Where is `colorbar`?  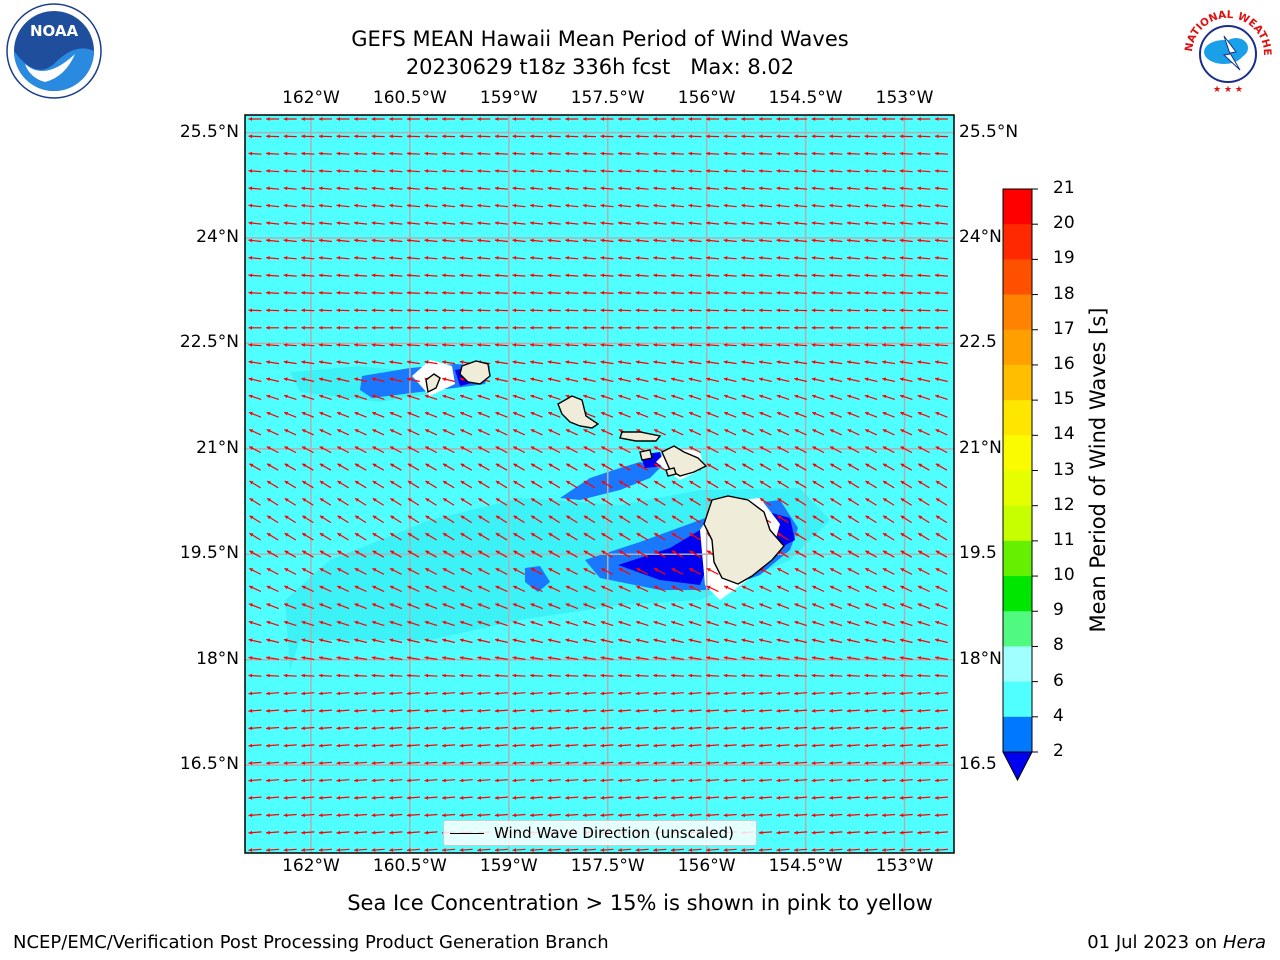 colorbar is located at coordinates (1020, 485).